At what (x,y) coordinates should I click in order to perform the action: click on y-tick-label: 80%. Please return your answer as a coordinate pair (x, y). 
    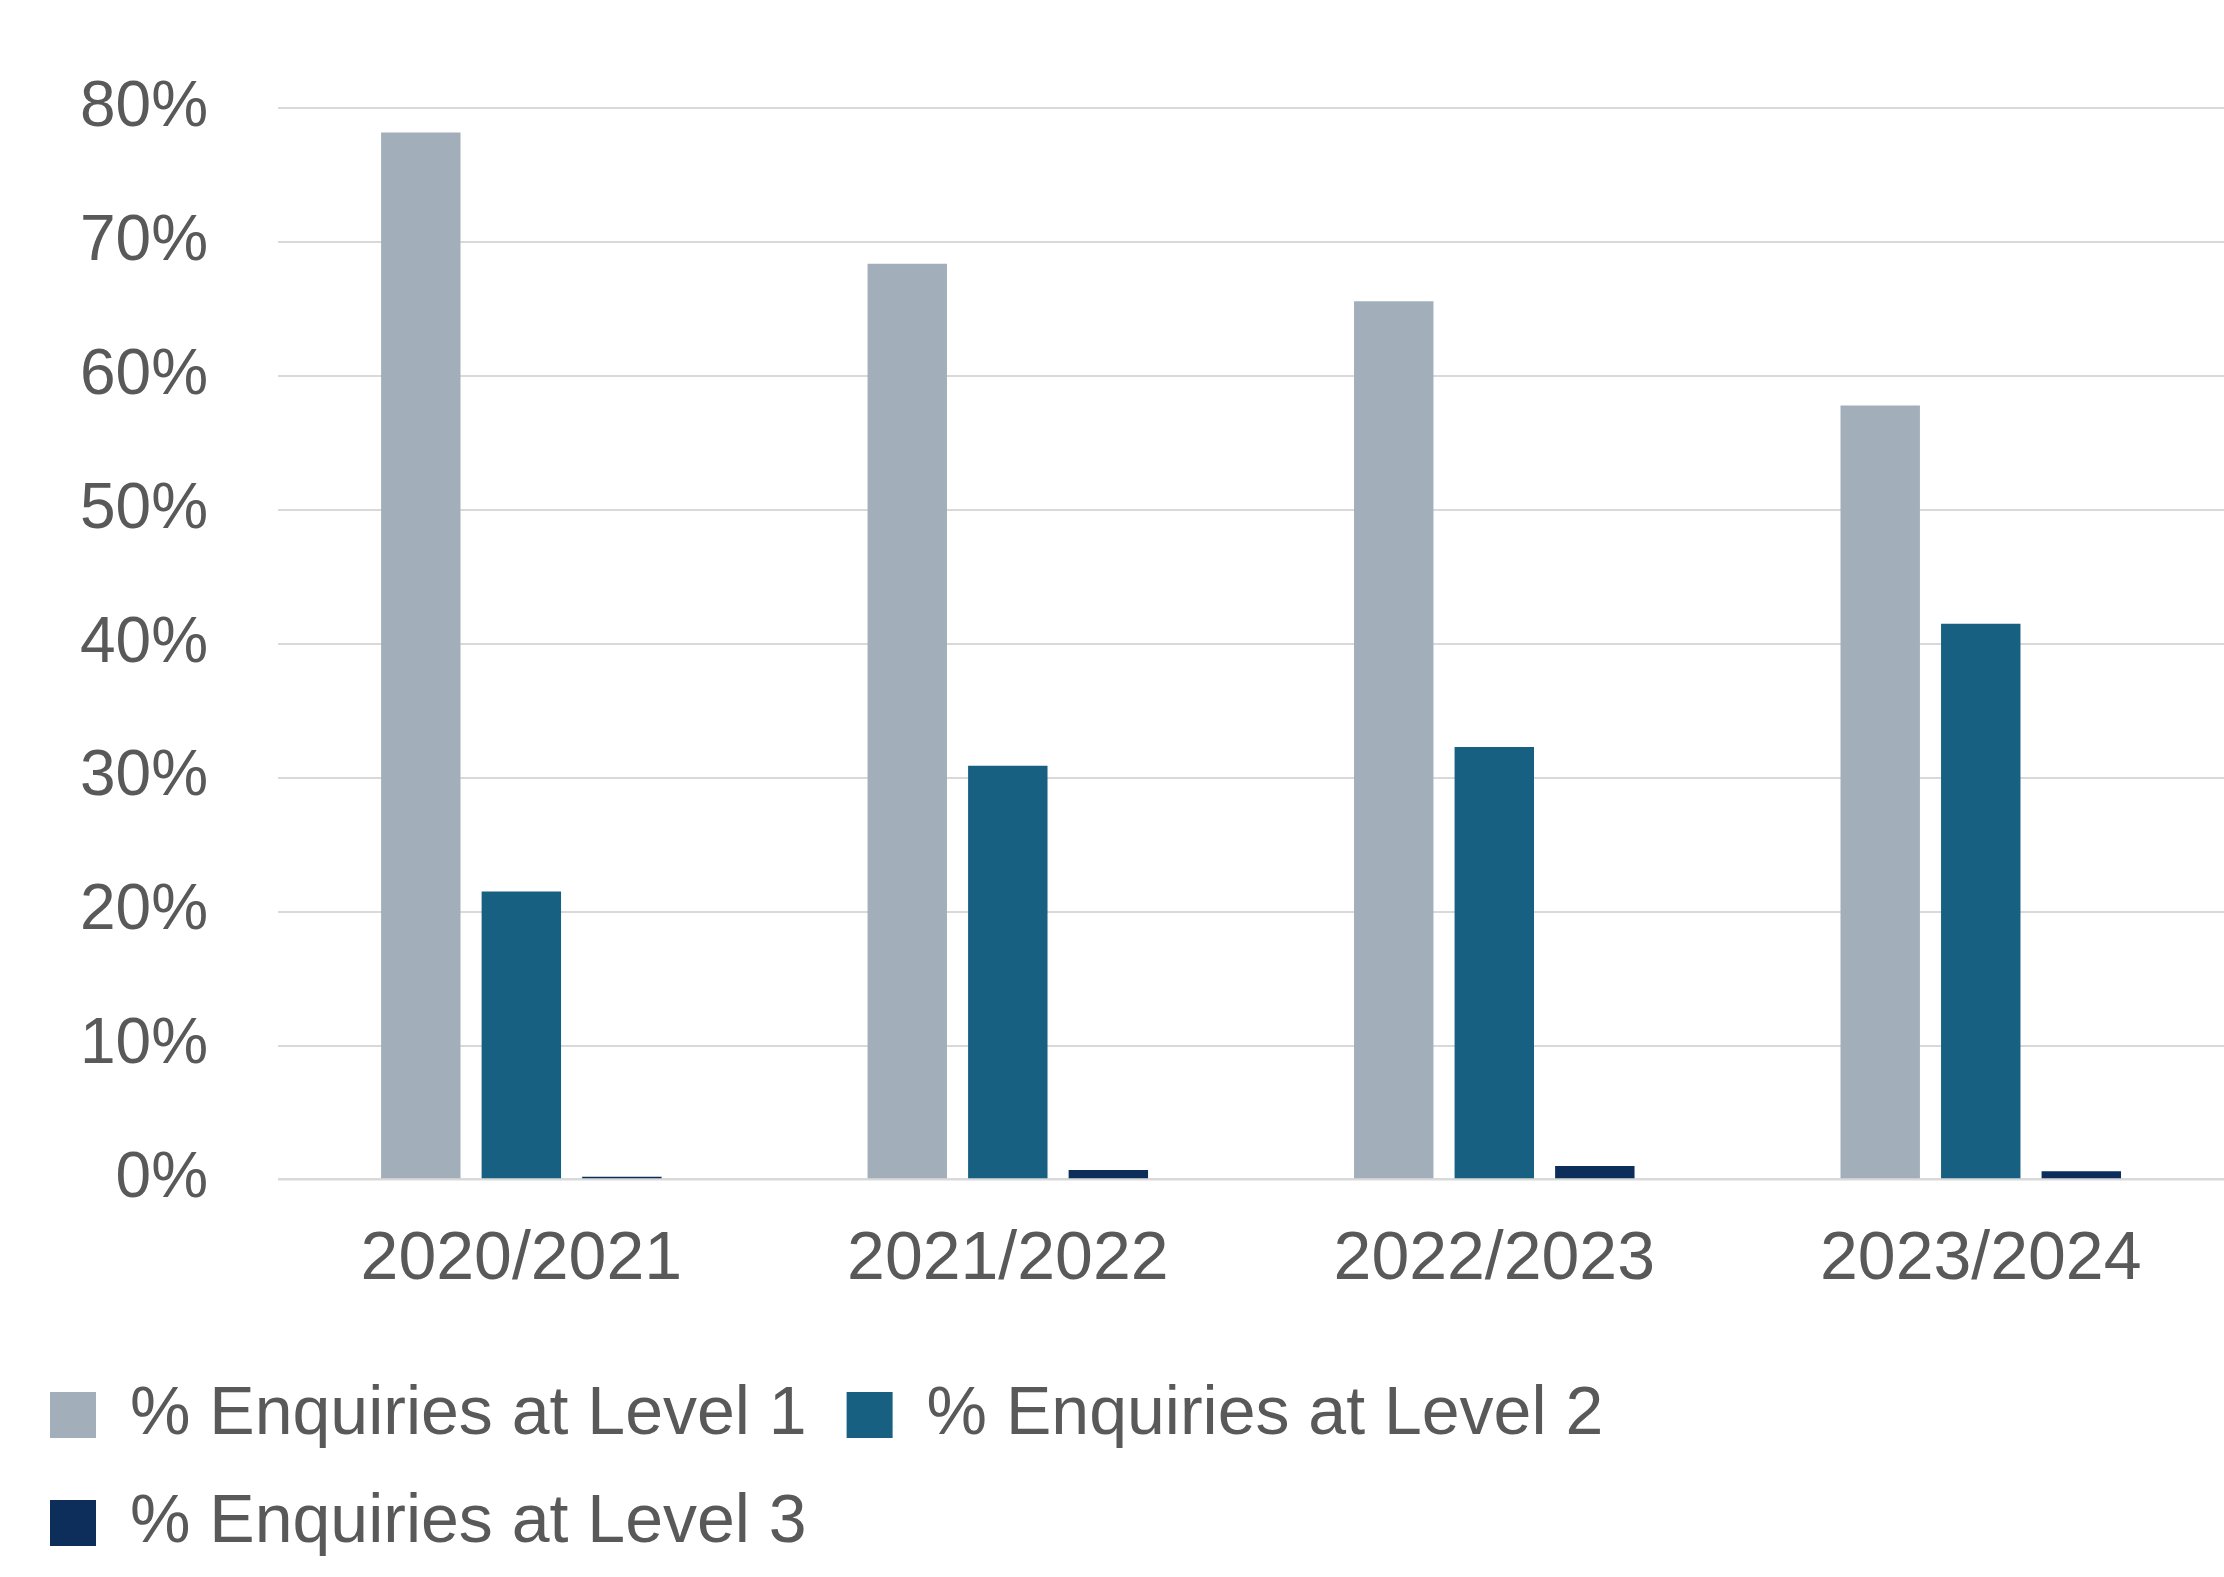
    Looking at the image, I should click on (144, 104).